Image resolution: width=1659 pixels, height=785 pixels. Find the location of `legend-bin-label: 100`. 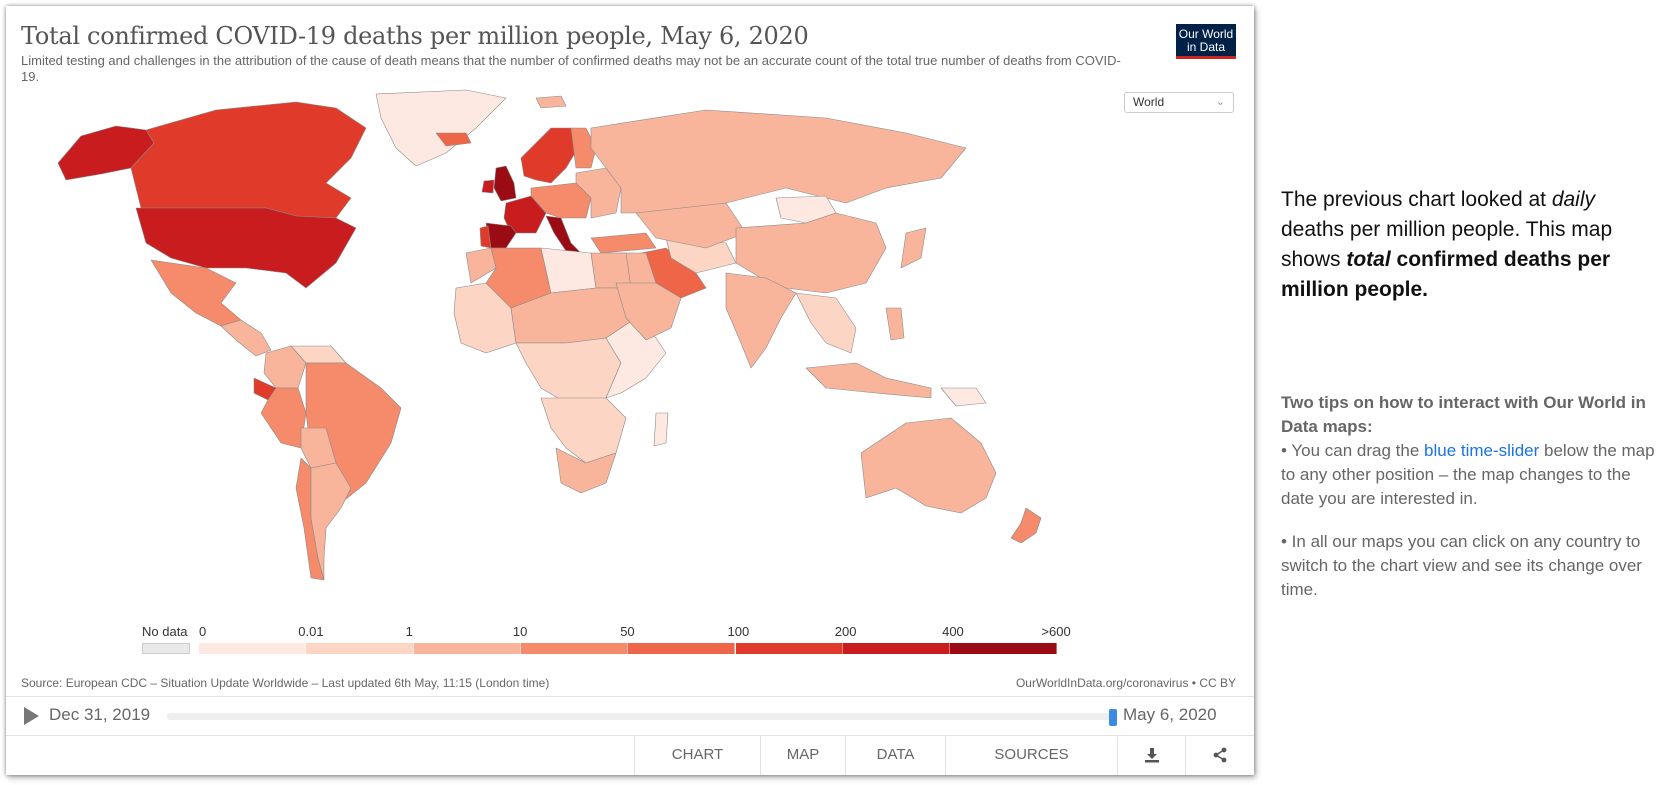

legend-bin-label: 100 is located at coordinates (738, 631).